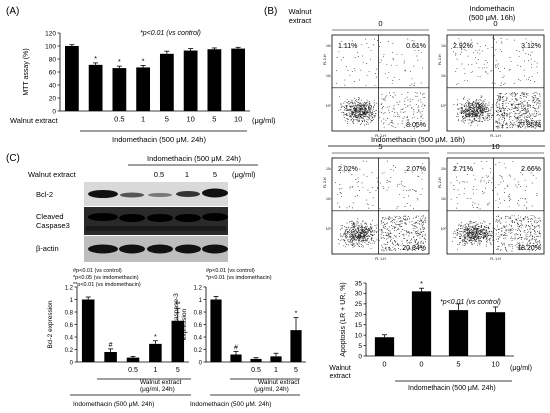 The image size is (550, 413). What do you see at coordinates (170, 33) in the screenshot?
I see `mtt-note: *p<0.01 (vs control)` at bounding box center [170, 33].